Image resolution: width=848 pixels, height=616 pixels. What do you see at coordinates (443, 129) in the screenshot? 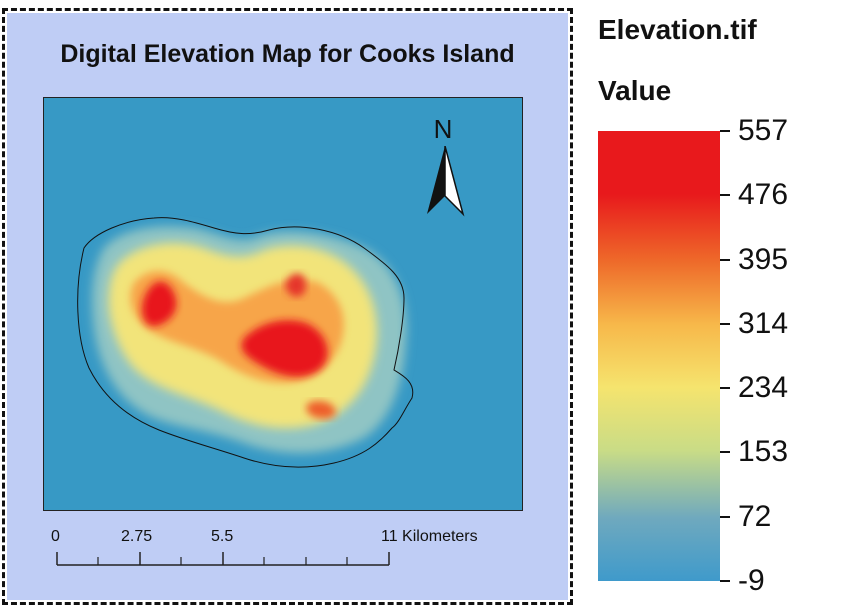
I see `north-arrow-label: N` at bounding box center [443, 129].